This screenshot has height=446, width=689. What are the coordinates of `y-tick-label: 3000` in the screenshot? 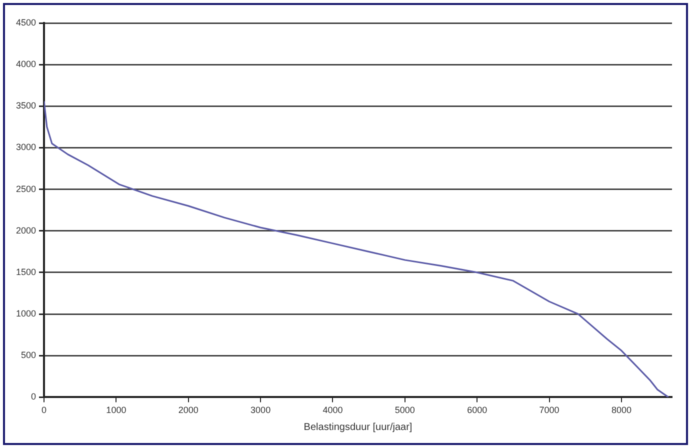 It's located at (26, 147).